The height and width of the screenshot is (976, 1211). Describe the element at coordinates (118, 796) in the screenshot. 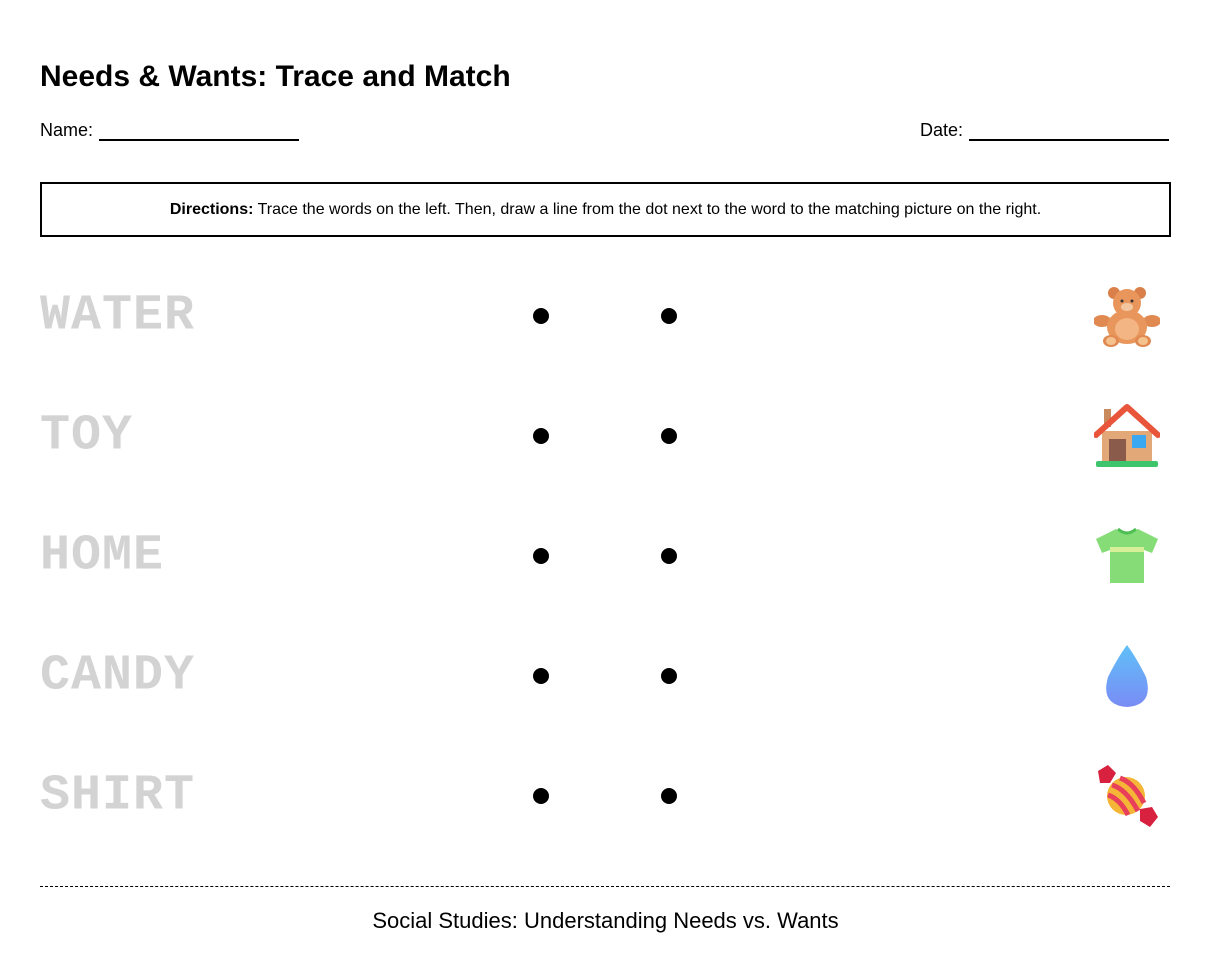

I see `trace-word: SHIRT` at that location.